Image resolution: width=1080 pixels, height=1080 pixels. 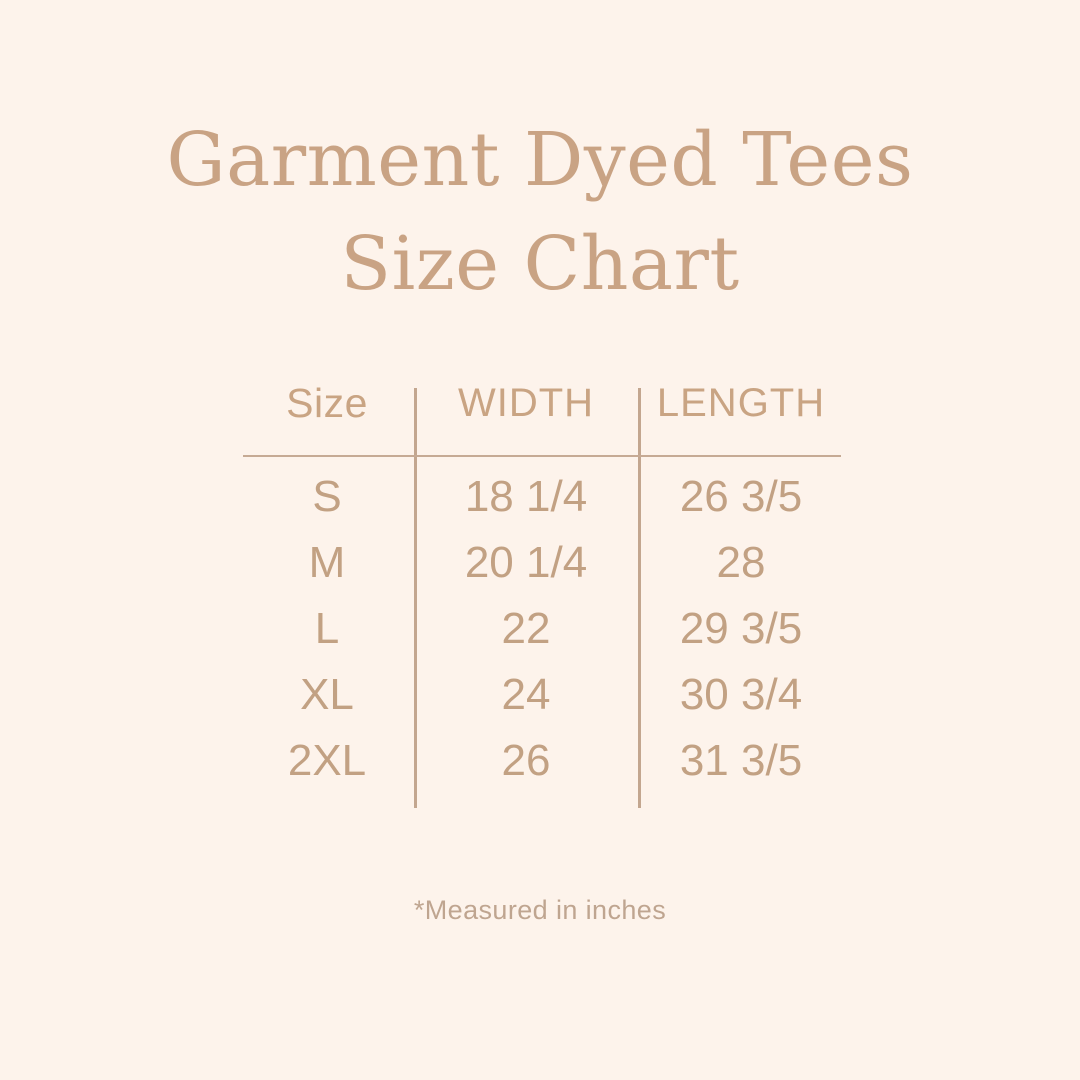 I want to click on cell-width: 24, so click(x=526, y=694).